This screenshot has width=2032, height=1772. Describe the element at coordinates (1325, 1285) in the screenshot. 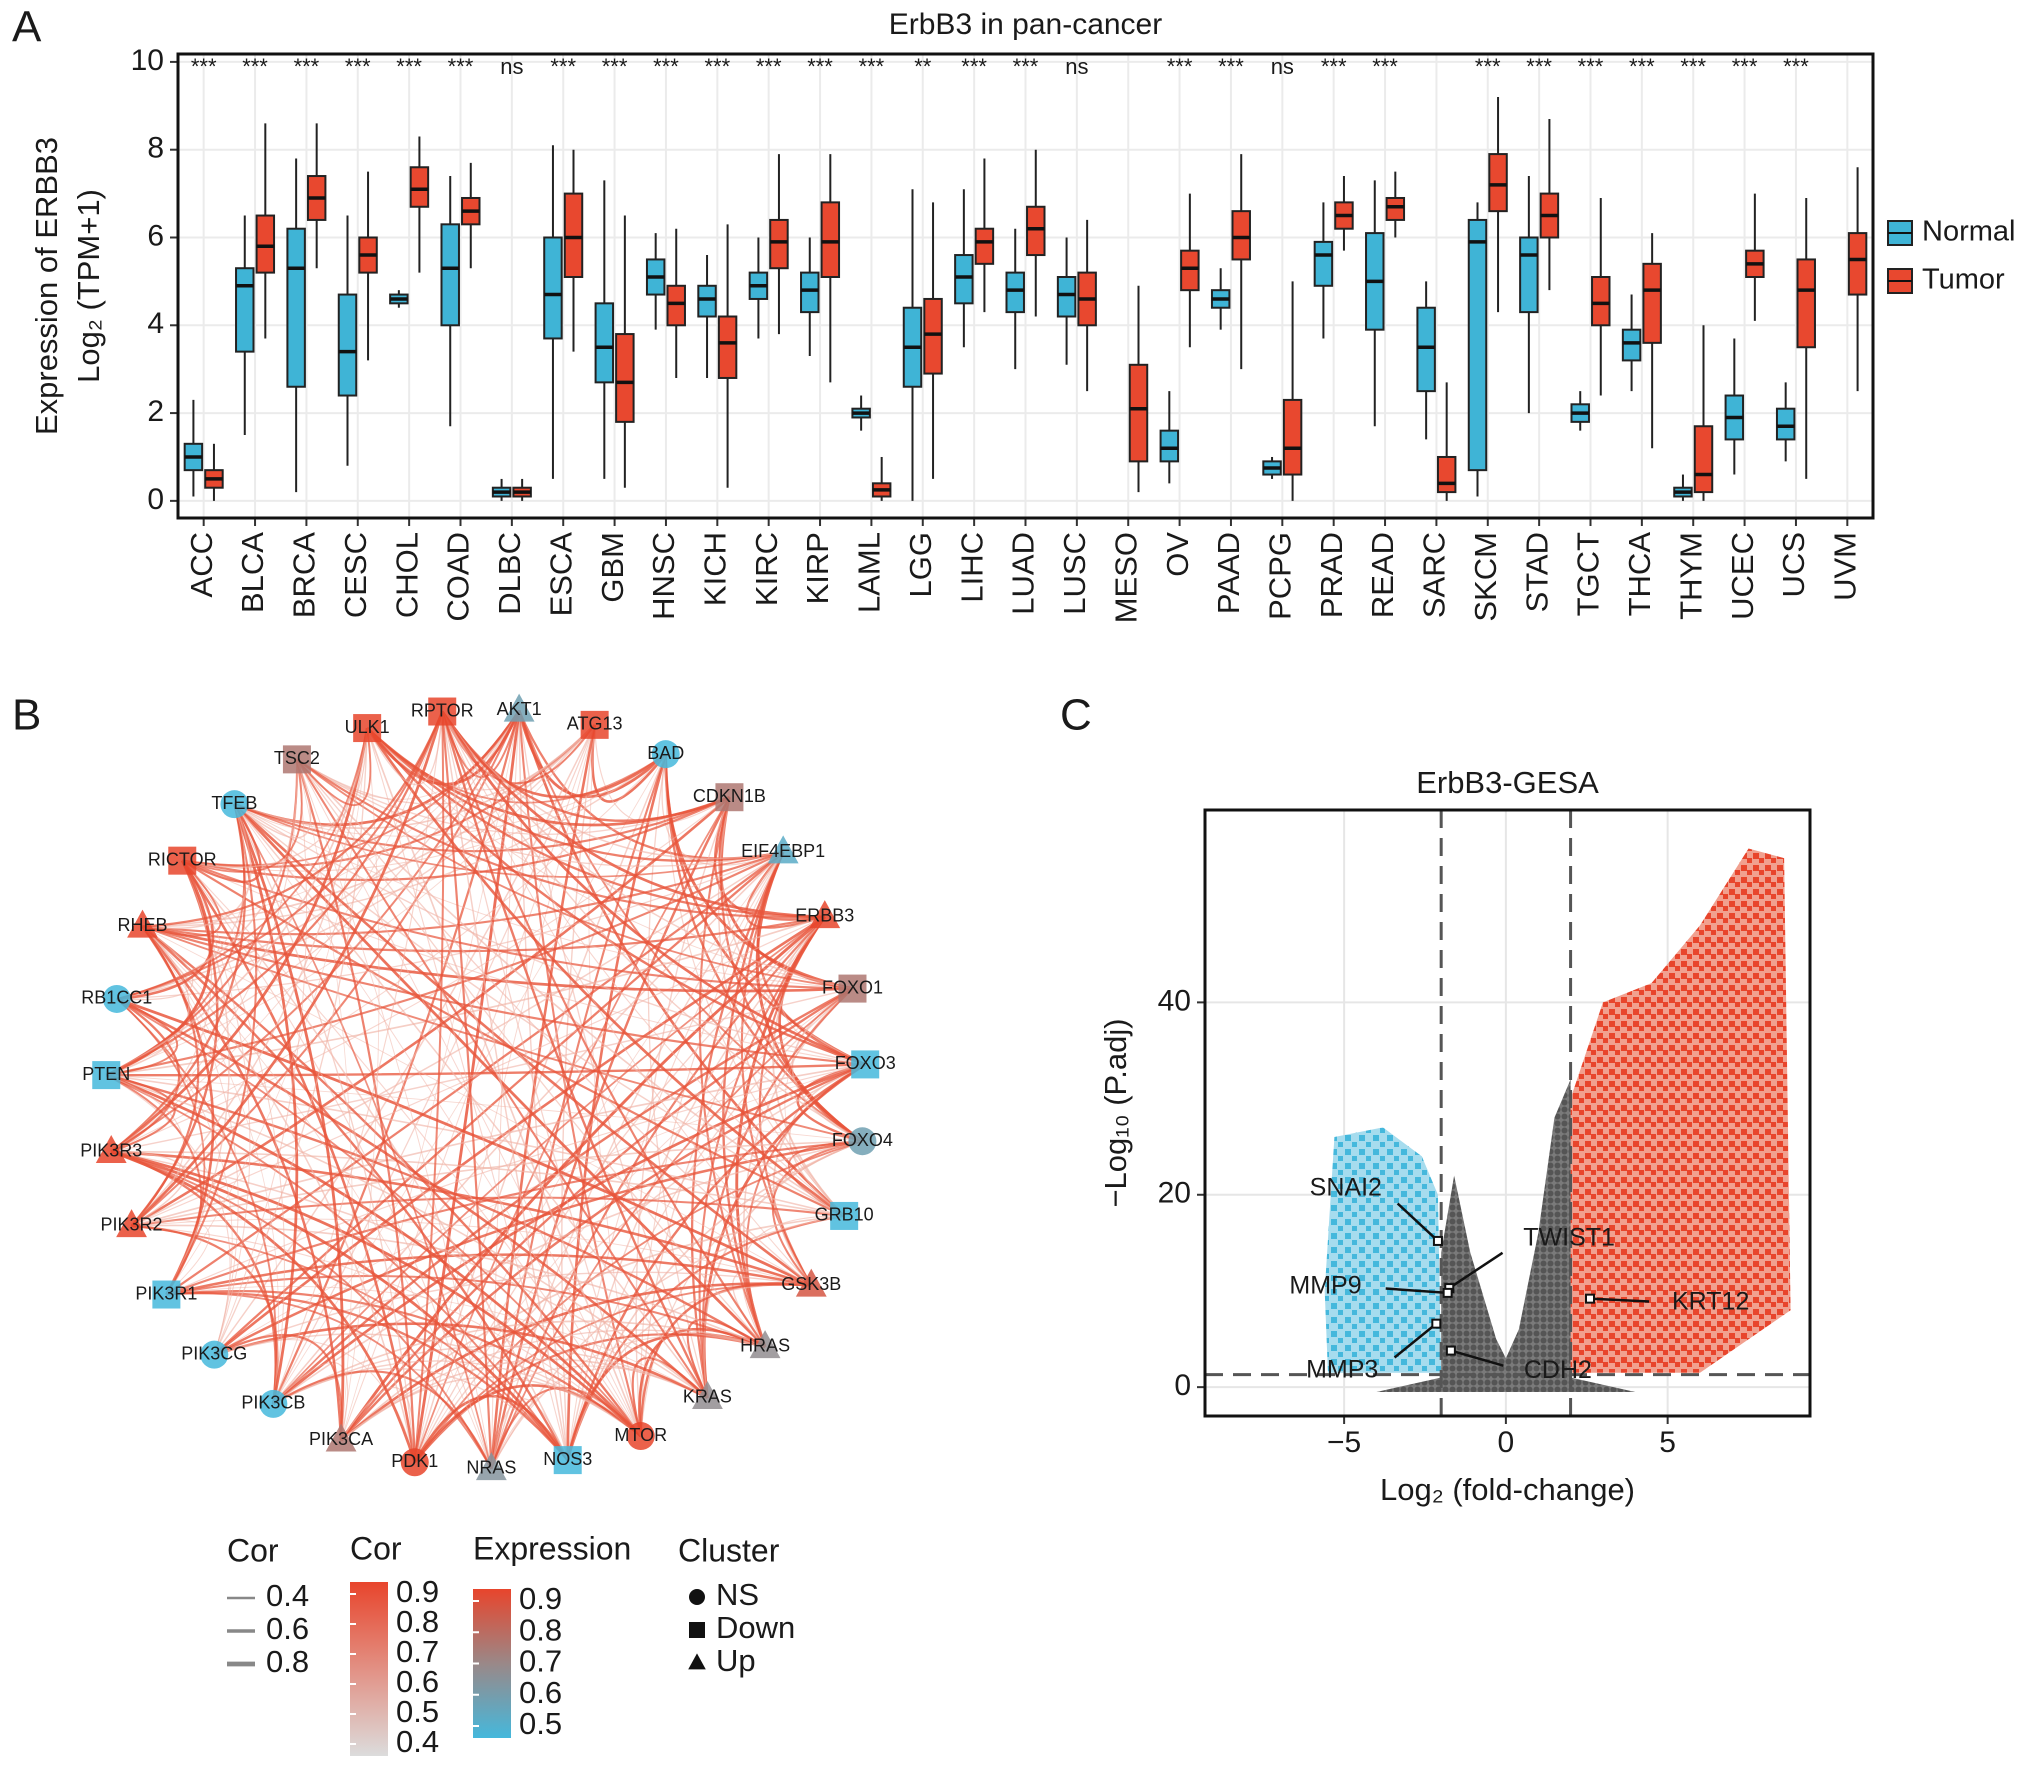

I see `gene-label: MMP9` at that location.